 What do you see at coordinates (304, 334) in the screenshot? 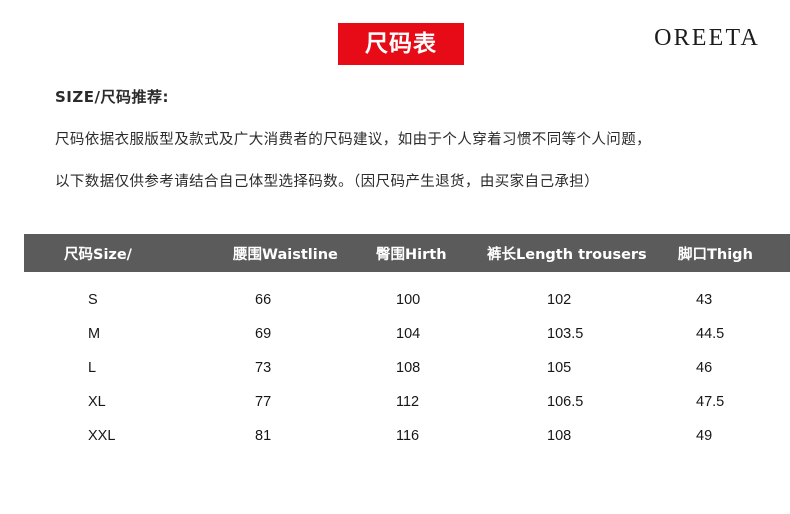
I see `cell-waistline: 69` at bounding box center [304, 334].